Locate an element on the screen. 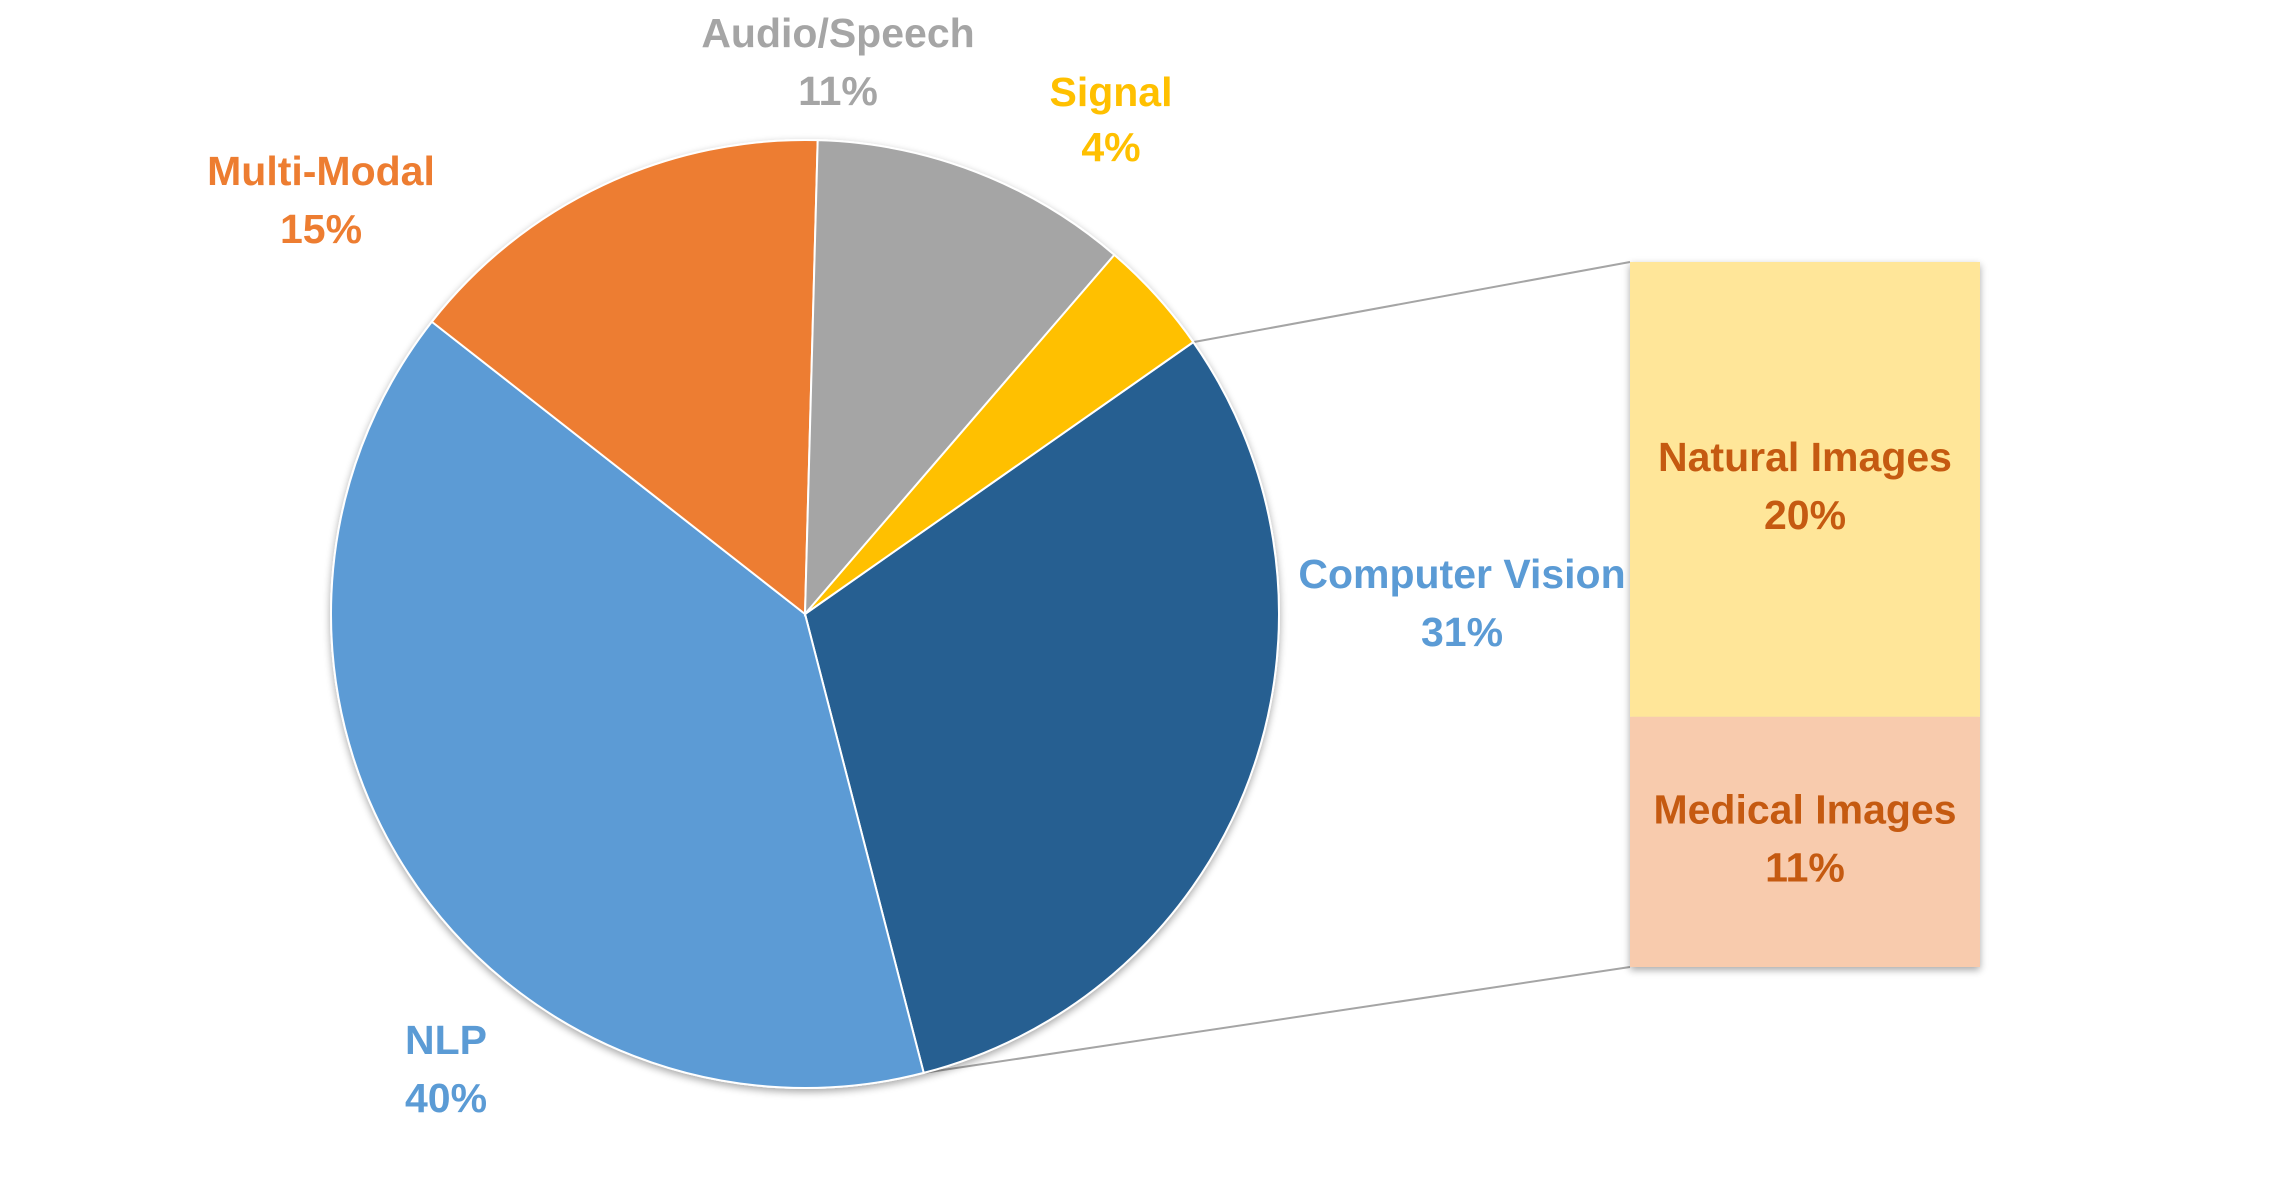 The height and width of the screenshot is (1202, 2289). bar-label-natural-images: Natural Images is located at coordinates (1805, 457).